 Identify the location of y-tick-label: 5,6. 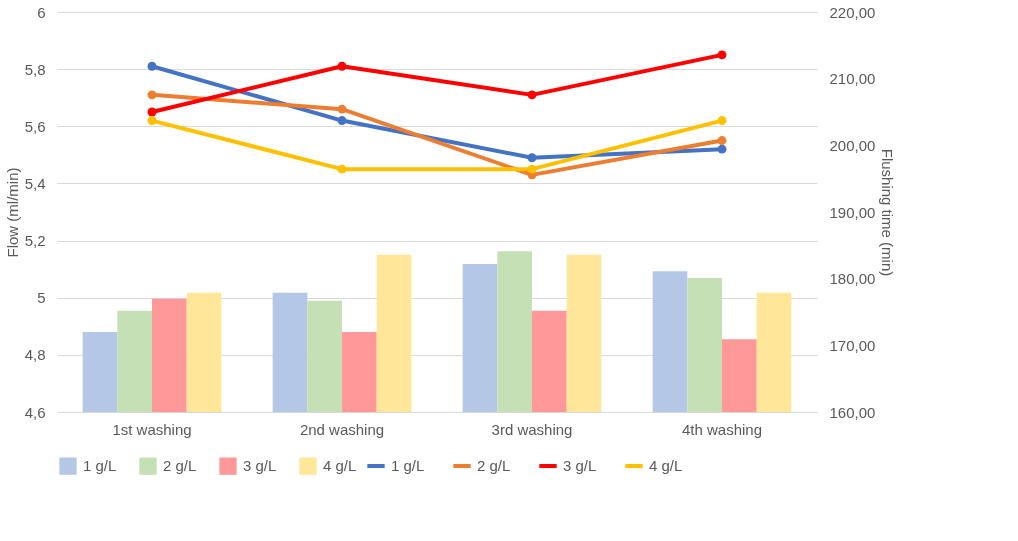
(35, 126).